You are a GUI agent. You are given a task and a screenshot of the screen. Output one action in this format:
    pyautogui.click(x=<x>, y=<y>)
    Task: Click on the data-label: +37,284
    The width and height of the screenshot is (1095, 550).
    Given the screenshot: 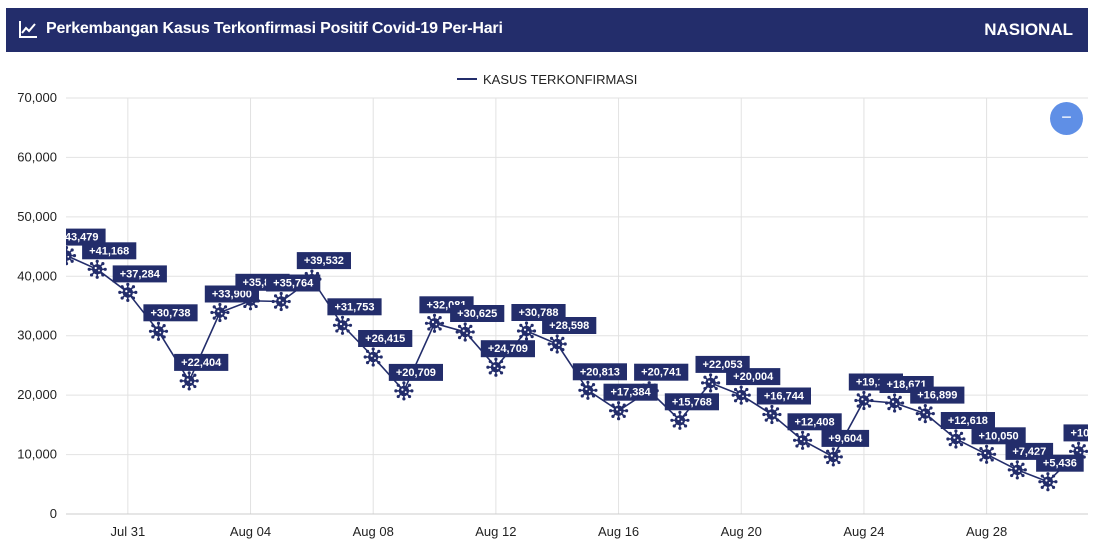 What is the action you would take?
    pyautogui.click(x=140, y=274)
    